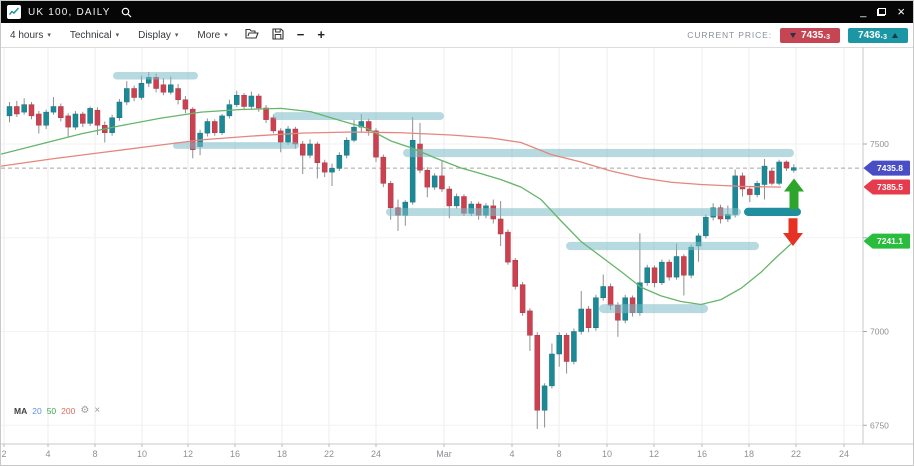 This screenshot has width=914, height=466. I want to click on display-menu: Display ▾, so click(158, 35).